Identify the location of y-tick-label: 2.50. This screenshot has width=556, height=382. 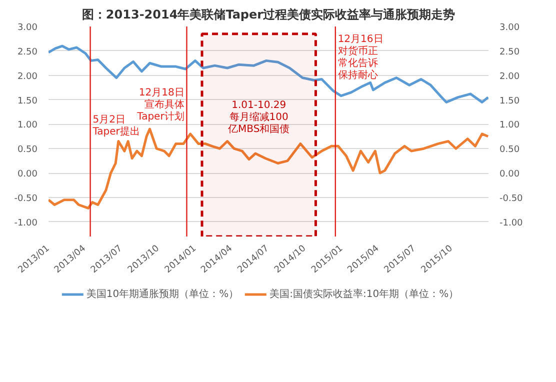
(27, 52).